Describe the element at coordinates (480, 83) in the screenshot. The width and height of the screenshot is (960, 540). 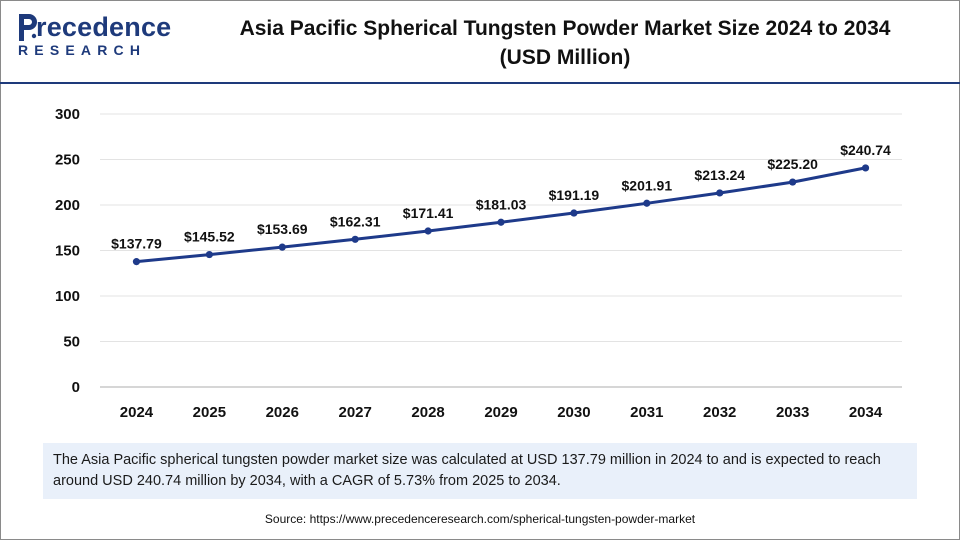
I see `header-rule` at that location.